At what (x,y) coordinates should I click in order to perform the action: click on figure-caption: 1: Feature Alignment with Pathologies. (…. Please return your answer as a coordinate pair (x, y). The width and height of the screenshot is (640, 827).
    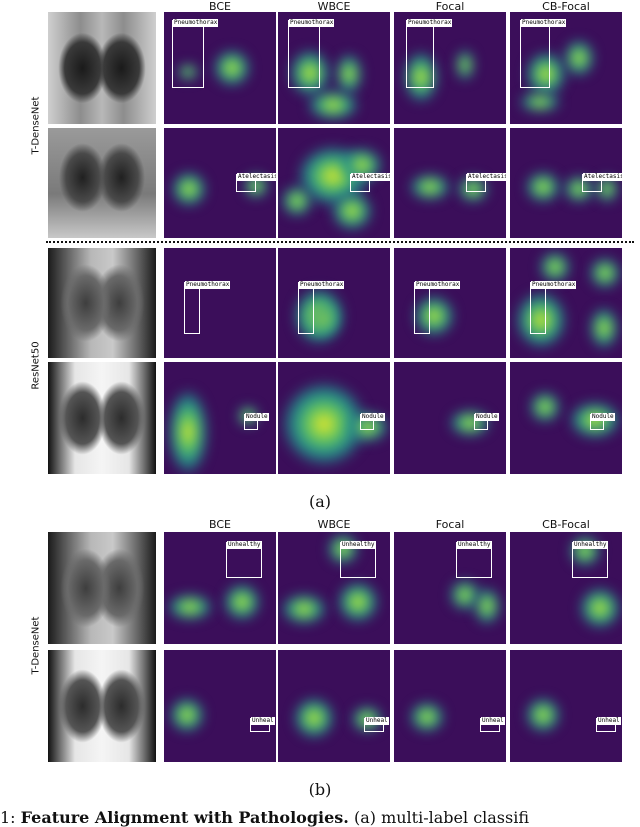
    Looking at the image, I should click on (320, 817).